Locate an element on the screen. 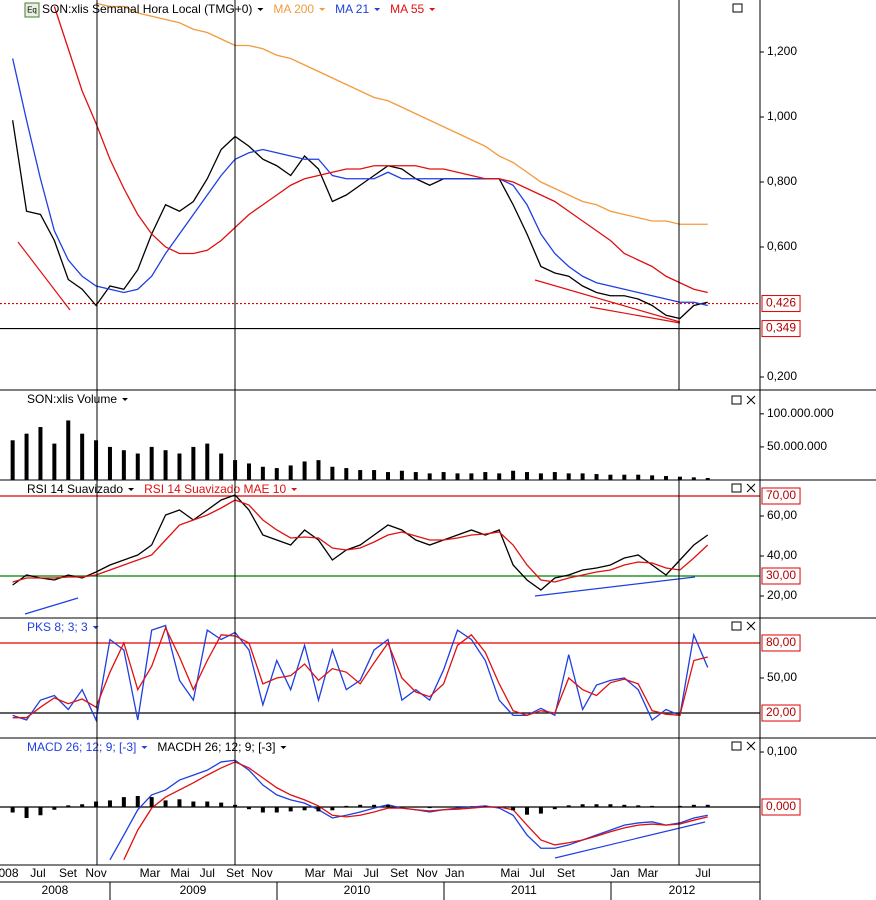  level-label: 30,00 is located at coordinates (781, 575).